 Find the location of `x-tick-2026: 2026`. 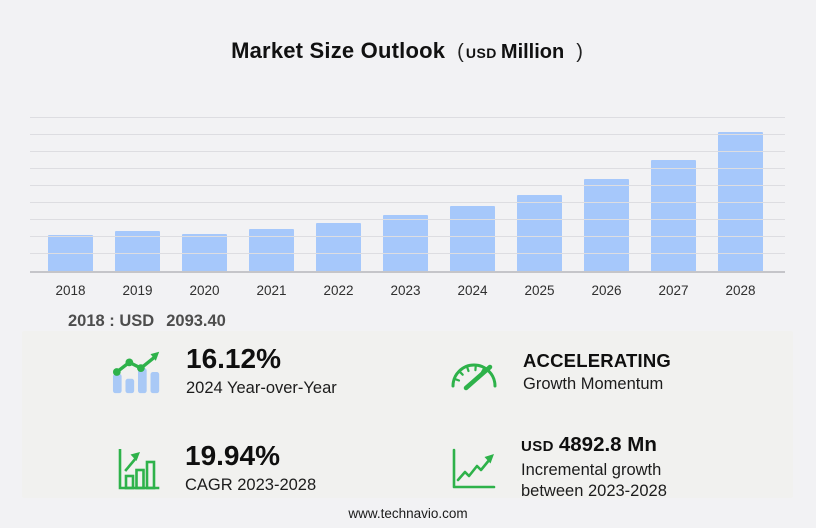

x-tick-2026: 2026 is located at coordinates (606, 290).